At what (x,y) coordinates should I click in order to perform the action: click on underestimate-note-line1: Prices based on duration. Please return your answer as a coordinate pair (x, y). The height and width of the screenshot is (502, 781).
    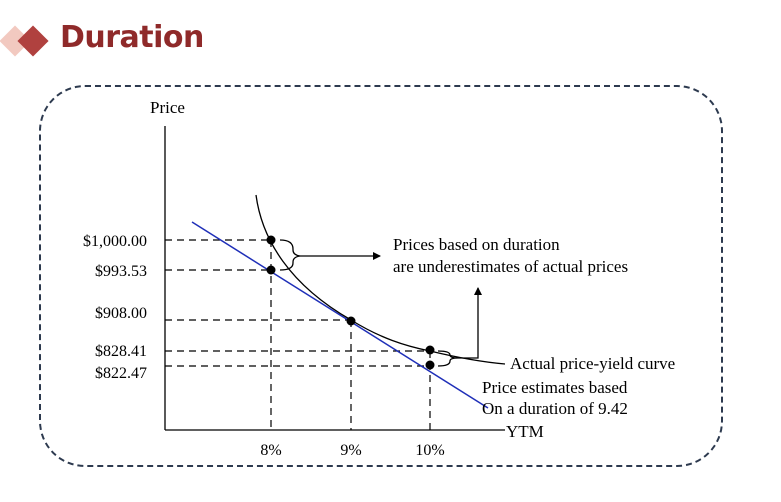
    Looking at the image, I should click on (476, 244).